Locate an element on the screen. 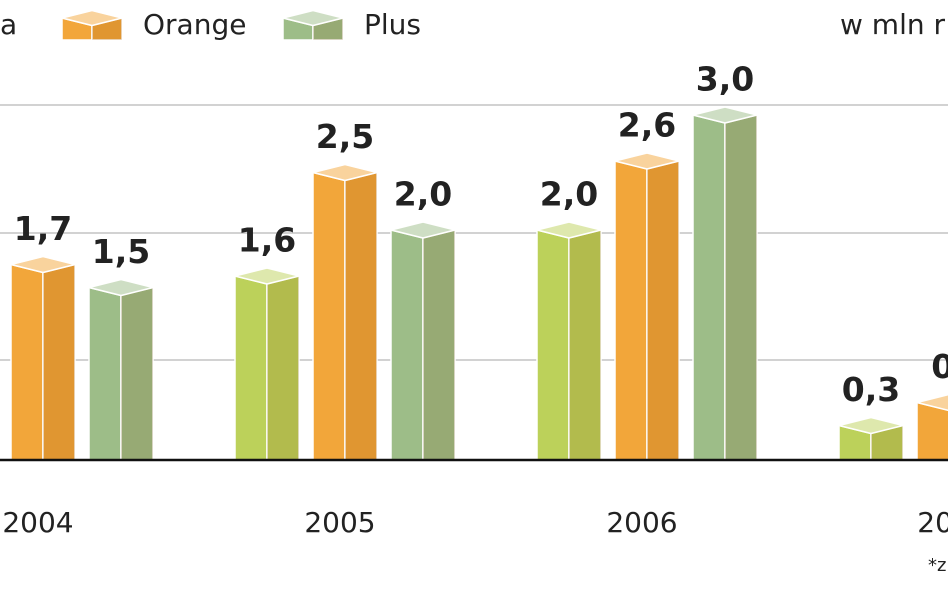 The width and height of the screenshot is (948, 593). x-tick-label: 2006 is located at coordinates (641, 522).